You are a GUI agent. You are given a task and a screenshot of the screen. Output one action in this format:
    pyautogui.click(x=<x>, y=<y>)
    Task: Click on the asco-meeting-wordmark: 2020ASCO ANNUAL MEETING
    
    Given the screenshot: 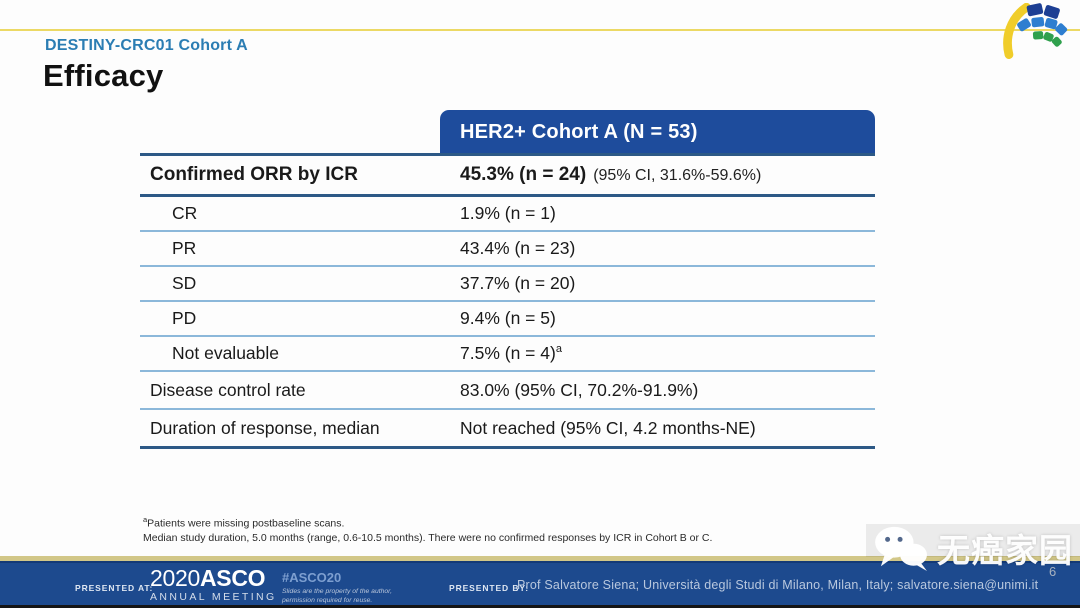 What is the action you would take?
    pyautogui.click(x=213, y=585)
    